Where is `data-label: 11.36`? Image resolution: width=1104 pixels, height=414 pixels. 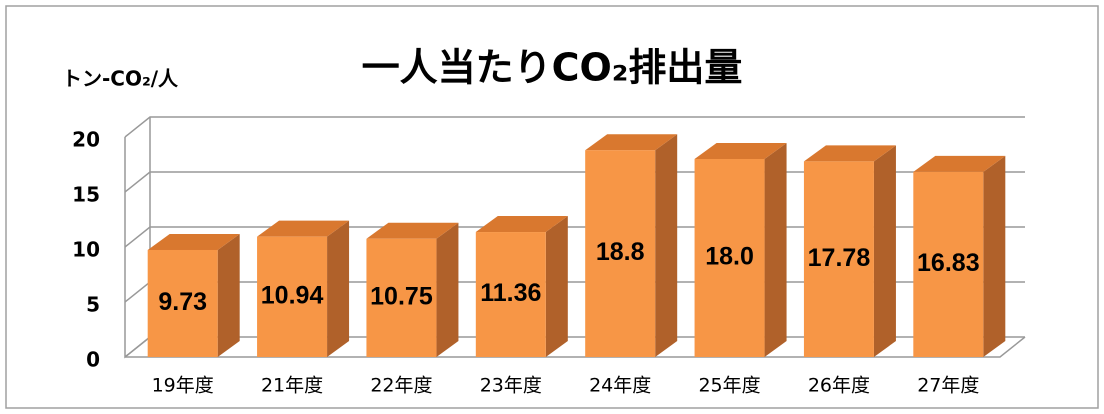
data-label: 11.36 is located at coordinates (510, 293).